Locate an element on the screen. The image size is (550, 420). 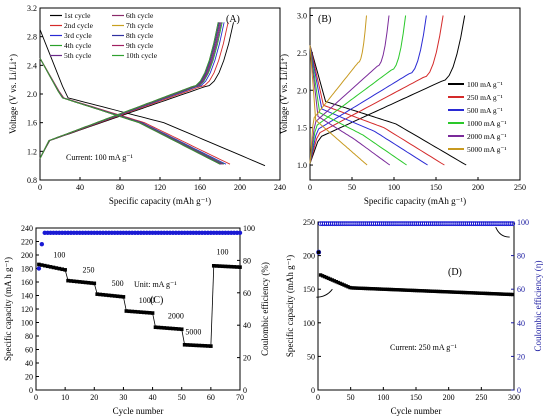
panel-a-ylabel: Voltage (V vs. Li/Li⁺) is located at coordinates (13, 94).